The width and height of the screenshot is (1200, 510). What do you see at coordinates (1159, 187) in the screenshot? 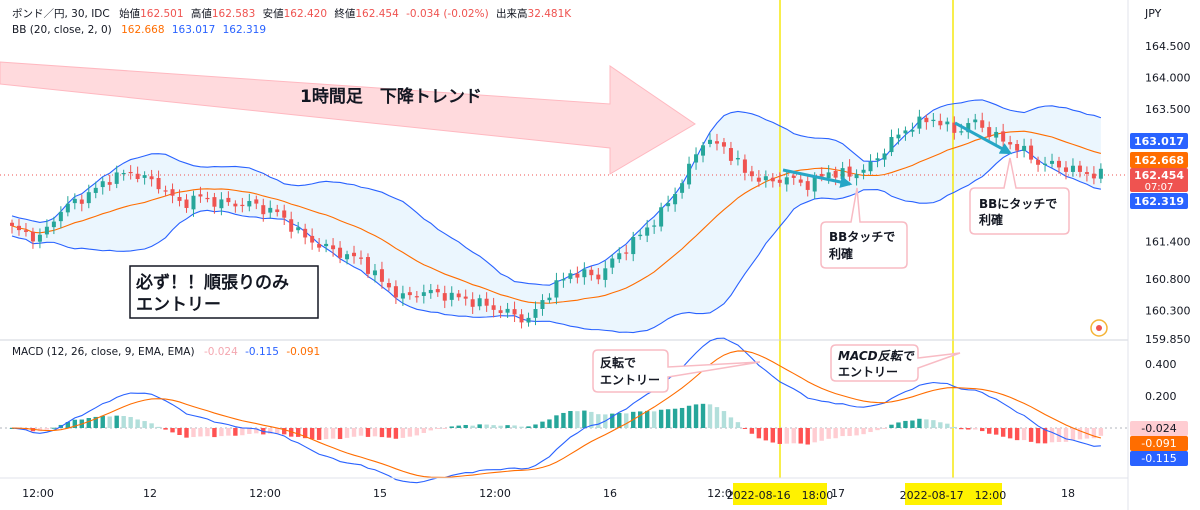
I see `bar-countdown: 07:07` at bounding box center [1159, 187].